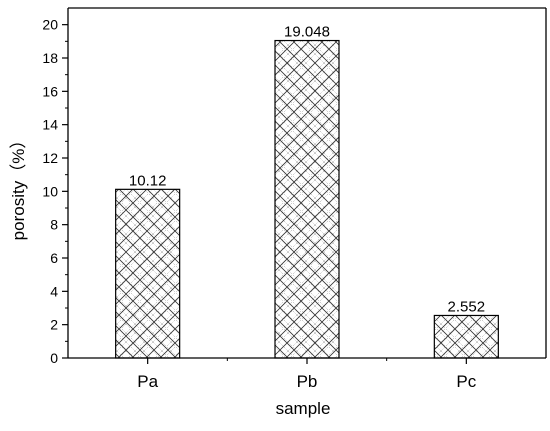 The image size is (550, 431). I want to click on y-tick-label-6: 6, so click(54, 258).